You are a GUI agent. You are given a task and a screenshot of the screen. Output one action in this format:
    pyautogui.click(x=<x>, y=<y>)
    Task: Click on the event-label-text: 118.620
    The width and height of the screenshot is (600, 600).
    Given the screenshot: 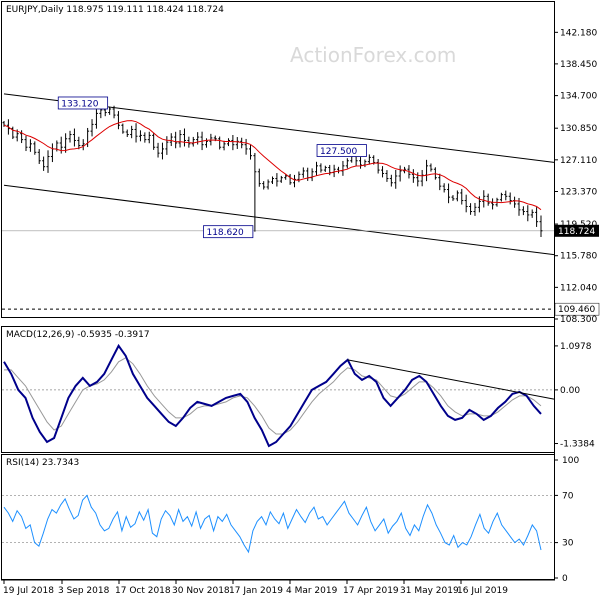 What is the action you would take?
    pyautogui.click(x=224, y=233)
    